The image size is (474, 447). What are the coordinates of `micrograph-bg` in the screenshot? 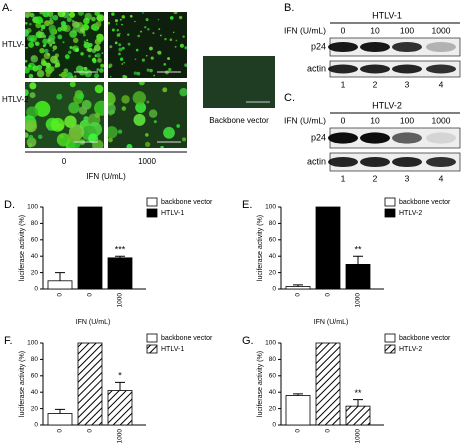 It's located at (147, 115).